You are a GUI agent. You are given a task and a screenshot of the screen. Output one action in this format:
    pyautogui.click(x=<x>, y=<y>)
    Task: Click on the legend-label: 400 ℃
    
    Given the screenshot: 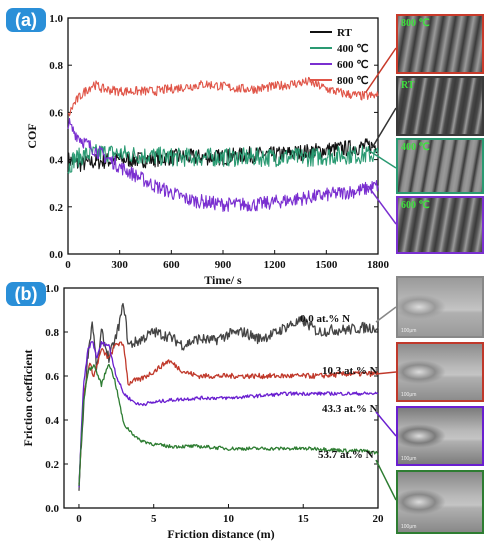 What is the action you would take?
    pyautogui.click(x=353, y=49)
    